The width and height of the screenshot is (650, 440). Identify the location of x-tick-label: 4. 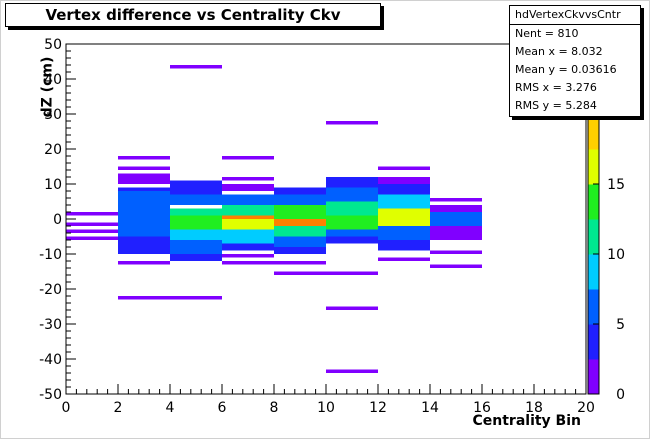
(170, 408).